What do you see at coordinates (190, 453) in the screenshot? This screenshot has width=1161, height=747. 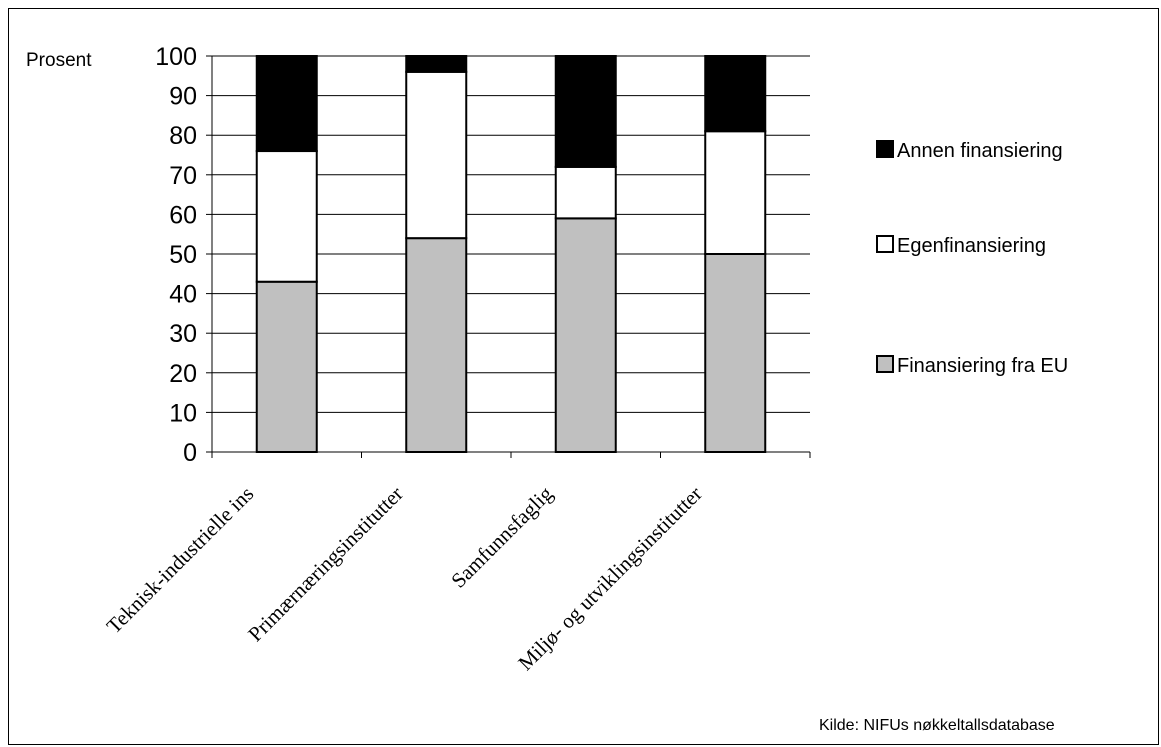 I see `y-tick-label: 0` at bounding box center [190, 453].